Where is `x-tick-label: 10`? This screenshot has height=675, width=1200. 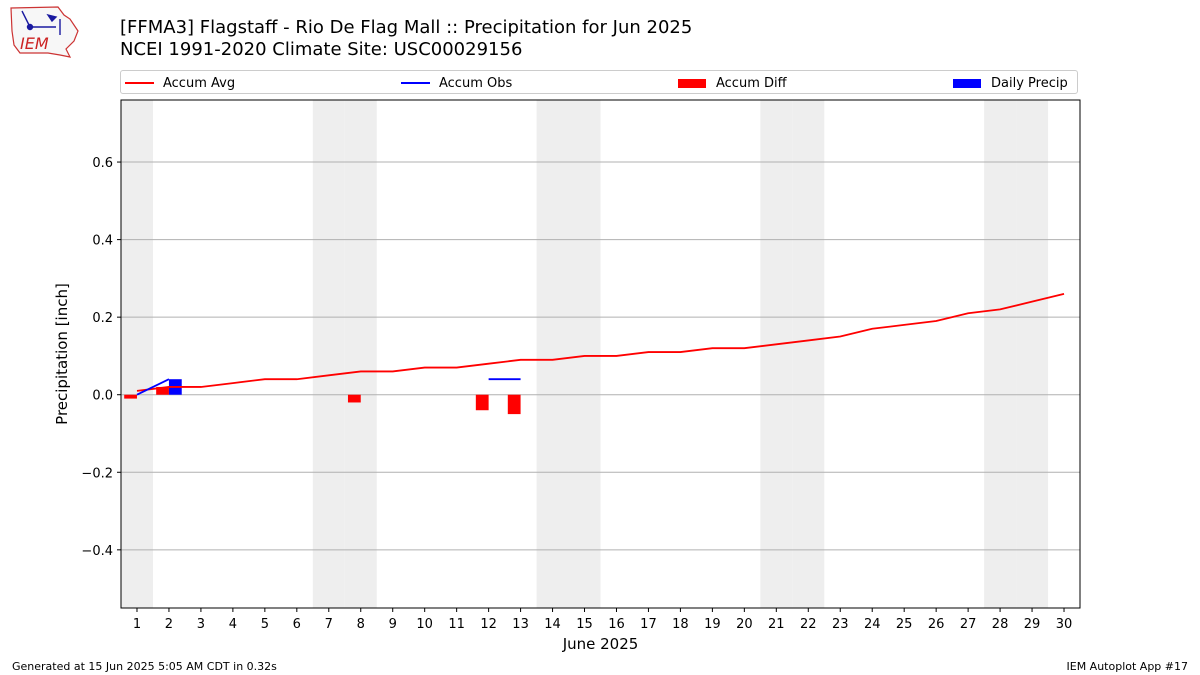
x-tick-label: 10 is located at coordinates (424, 624).